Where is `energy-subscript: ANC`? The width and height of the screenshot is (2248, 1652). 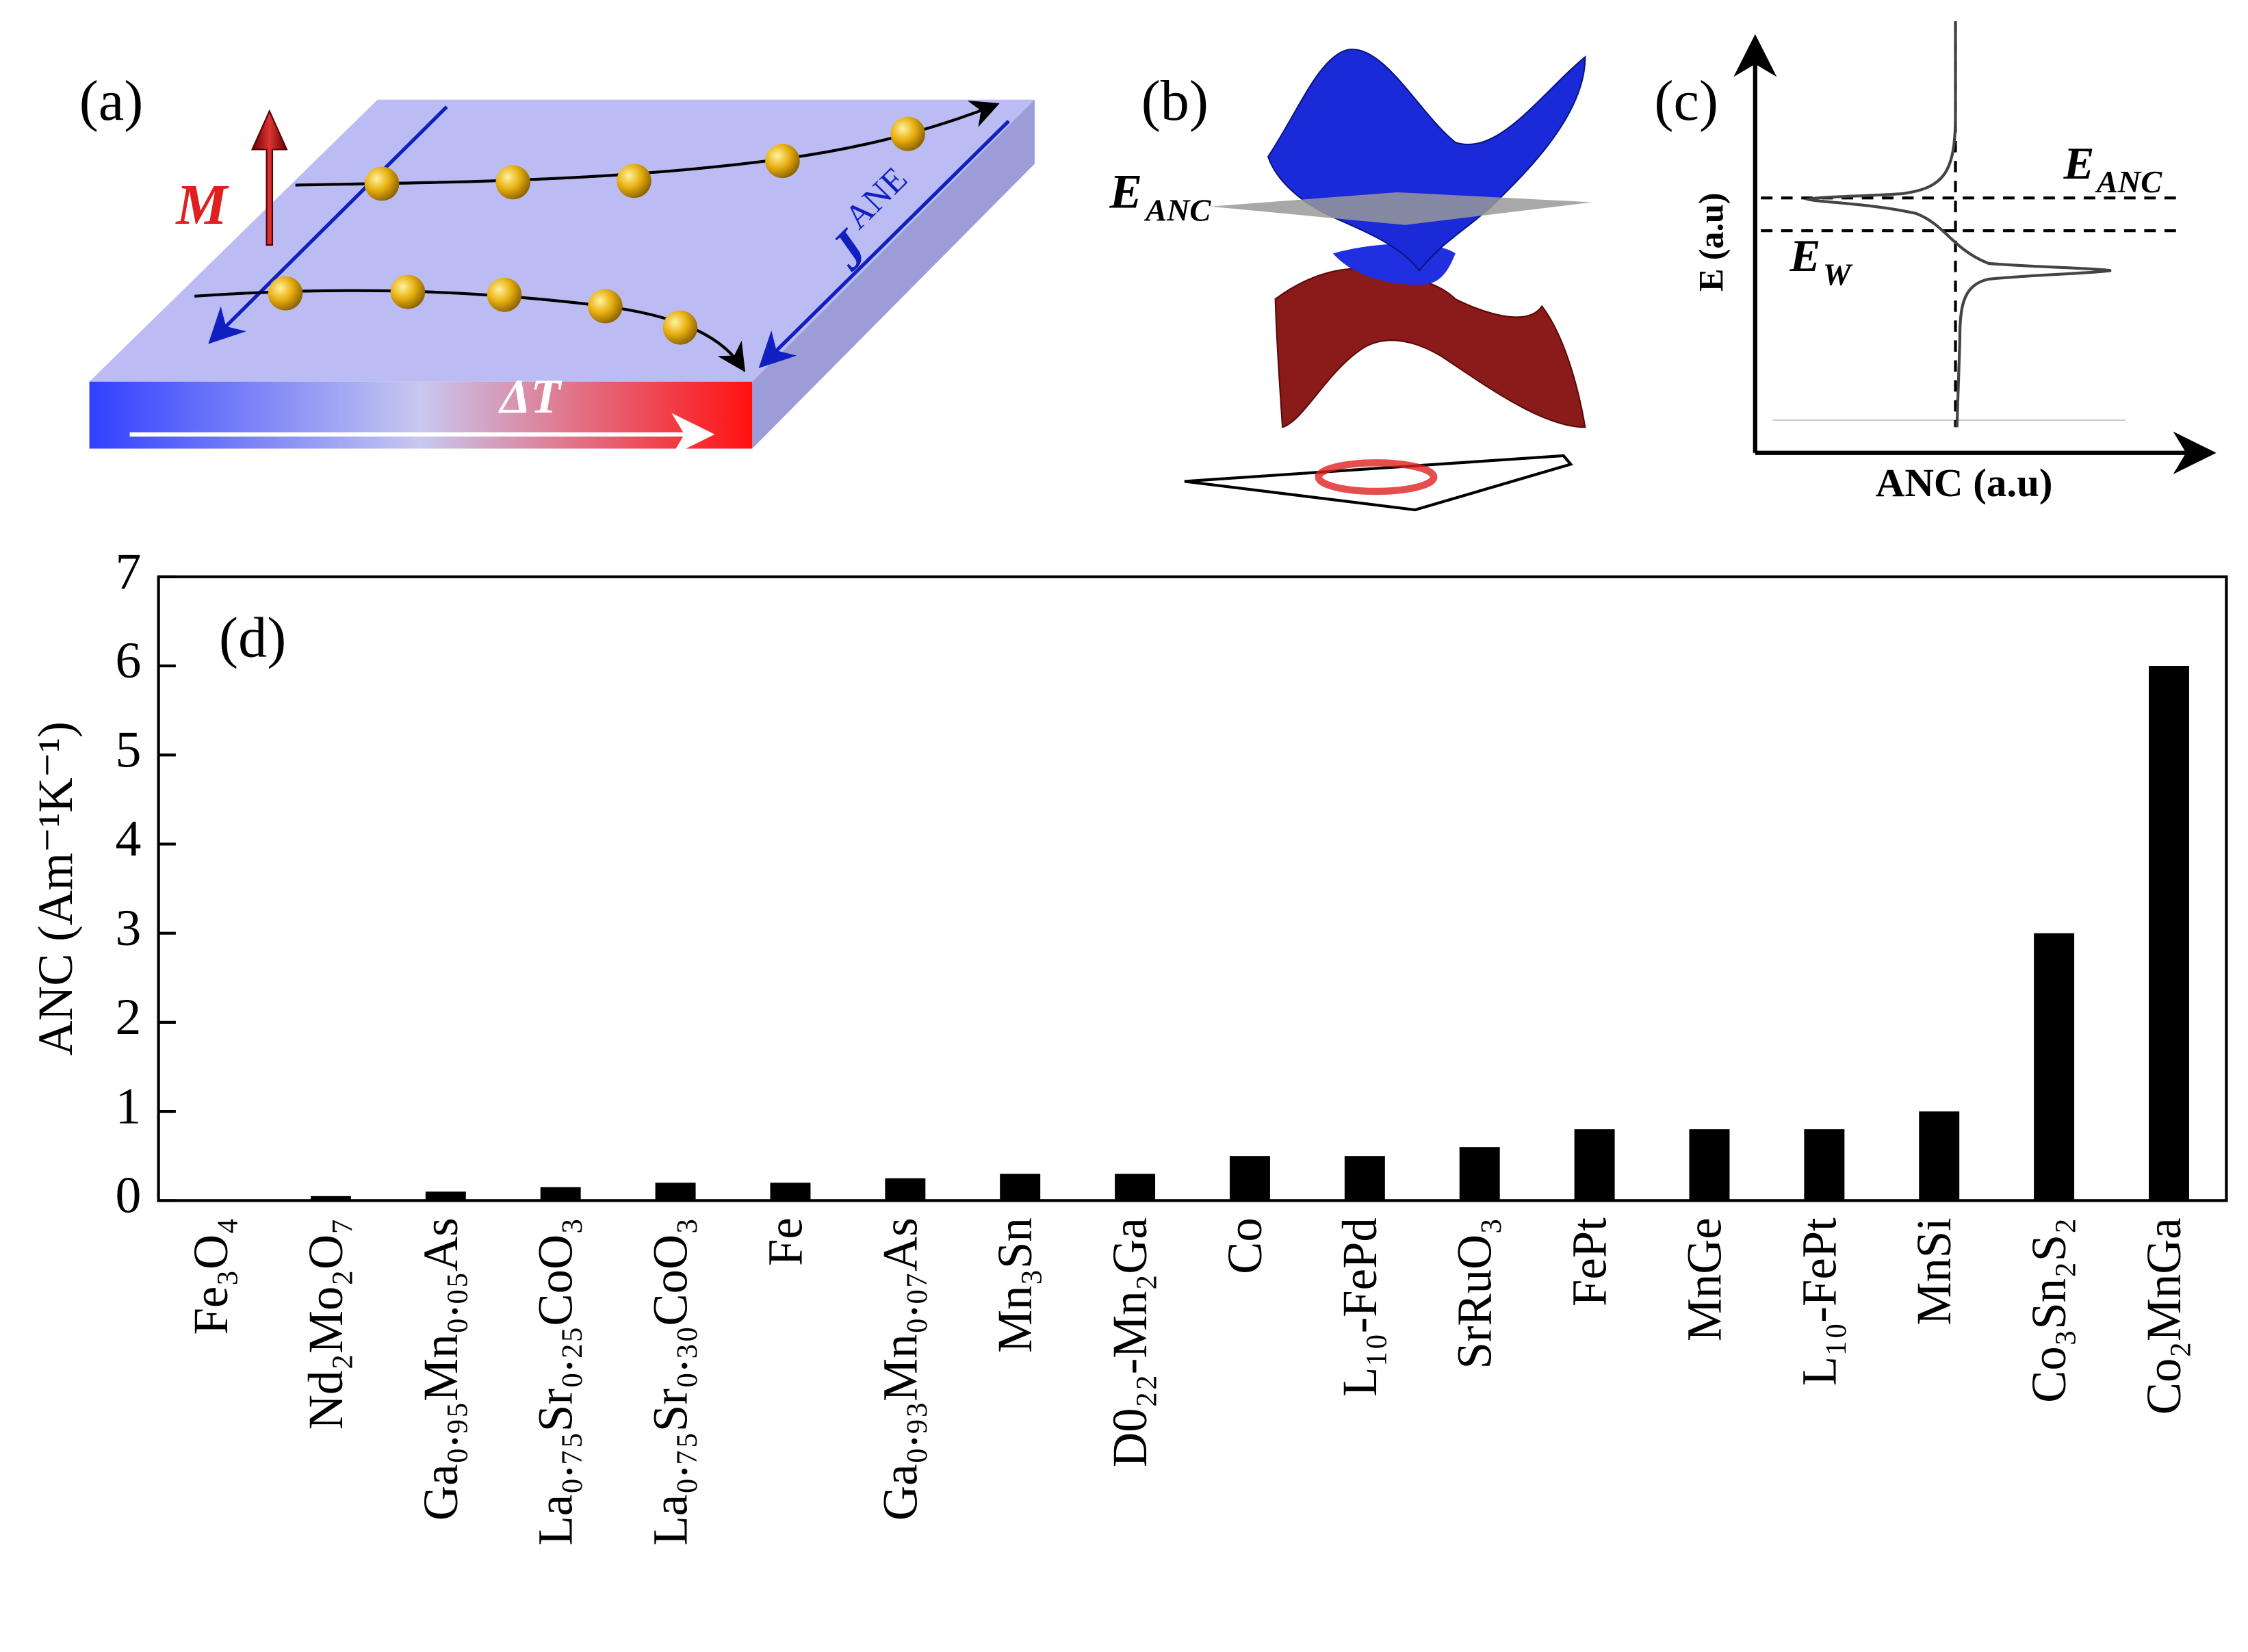 energy-subscript: ANC is located at coordinates (1178, 210).